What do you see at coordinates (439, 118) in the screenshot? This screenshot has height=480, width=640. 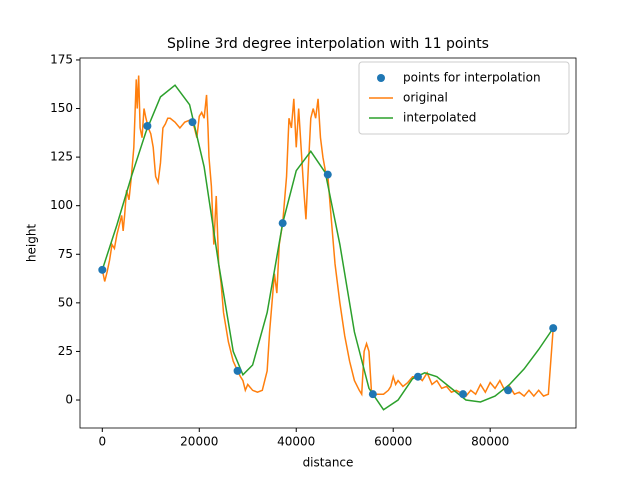 I see `legend-label: interpolated` at bounding box center [439, 118].